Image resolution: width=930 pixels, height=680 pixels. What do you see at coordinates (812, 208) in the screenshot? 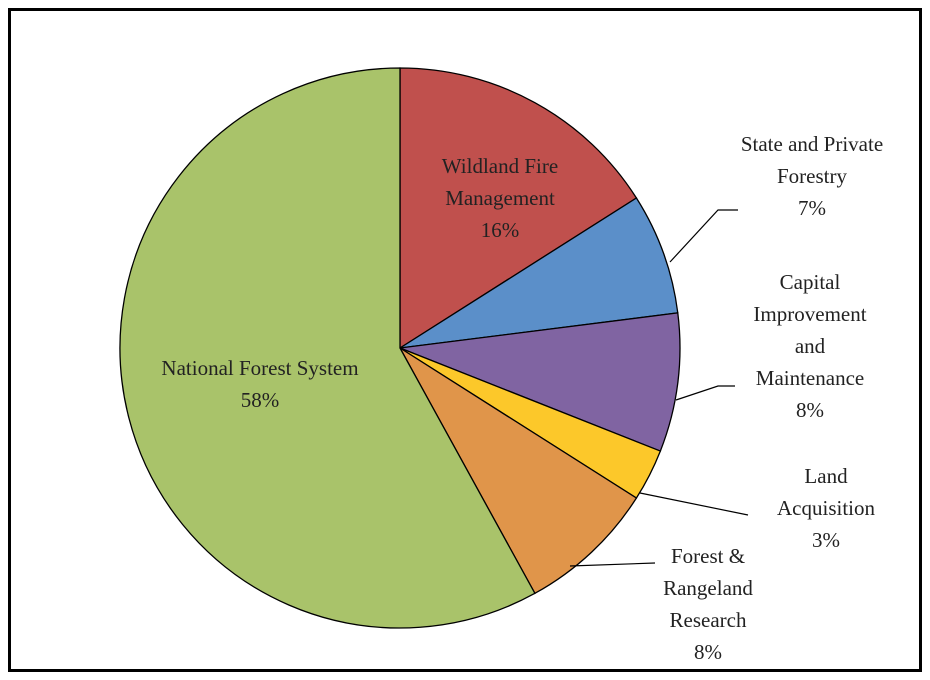
I see `value-label: 7%` at bounding box center [812, 208].